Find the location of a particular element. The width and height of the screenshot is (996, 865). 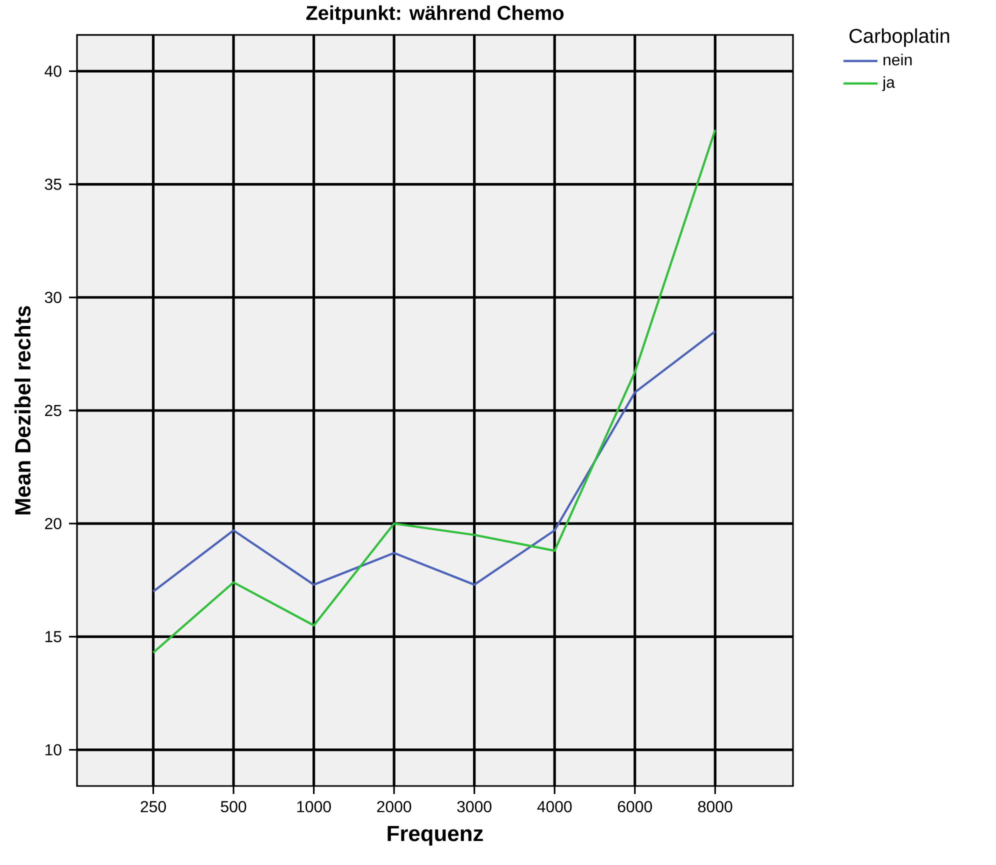

x-axis-title: Frequenz is located at coordinates (435, 836).